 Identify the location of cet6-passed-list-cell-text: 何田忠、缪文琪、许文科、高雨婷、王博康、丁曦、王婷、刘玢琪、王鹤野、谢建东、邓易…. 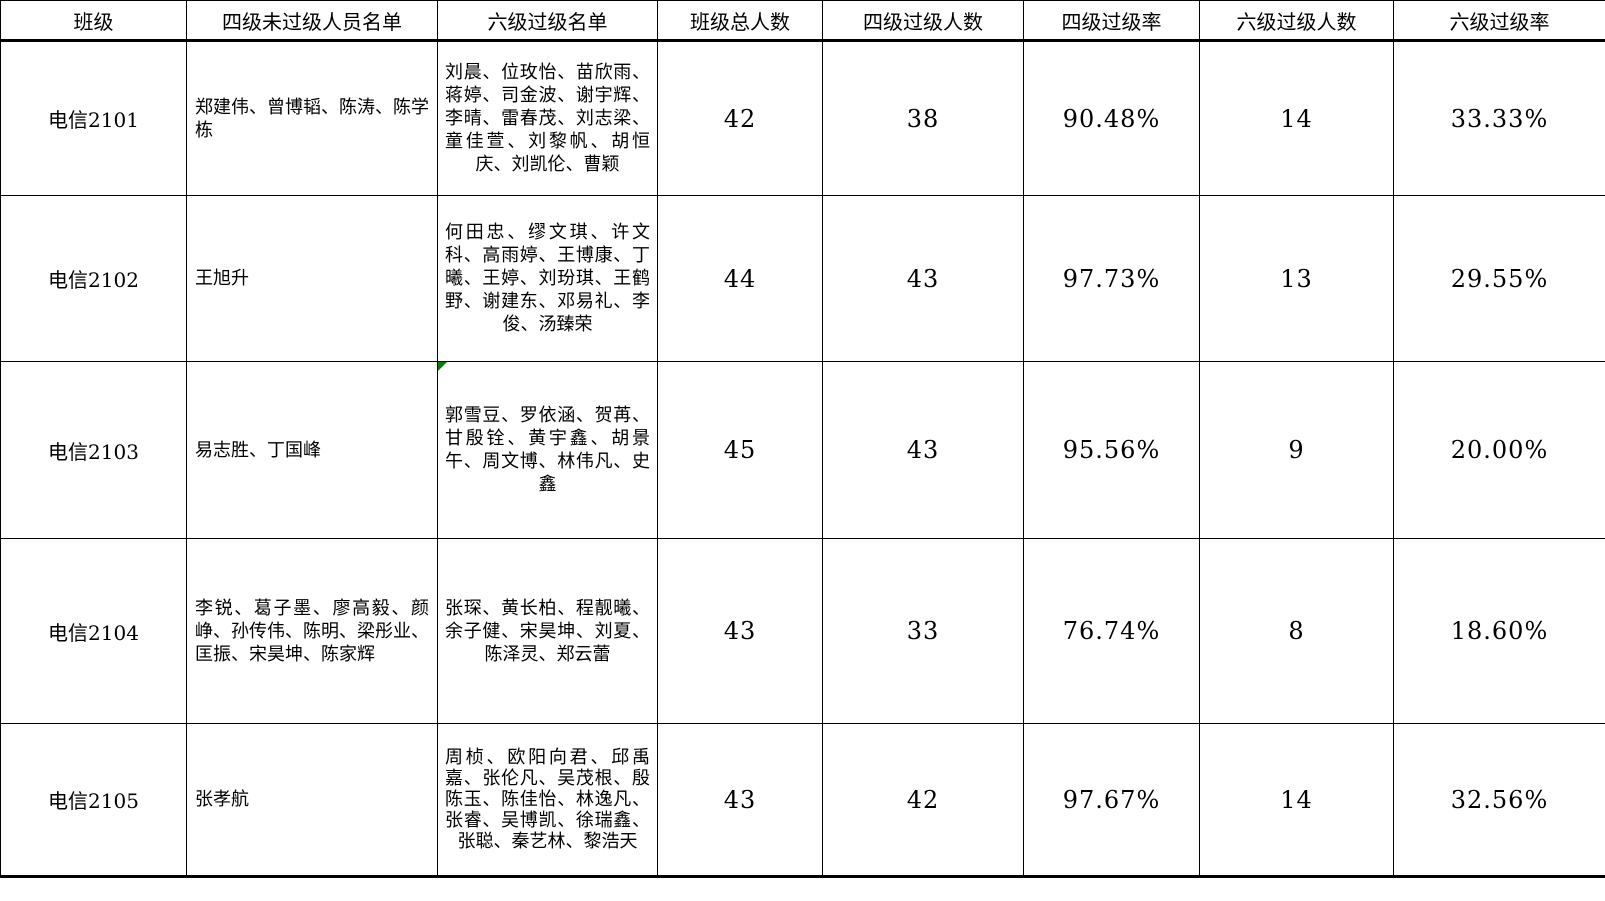
(547, 278).